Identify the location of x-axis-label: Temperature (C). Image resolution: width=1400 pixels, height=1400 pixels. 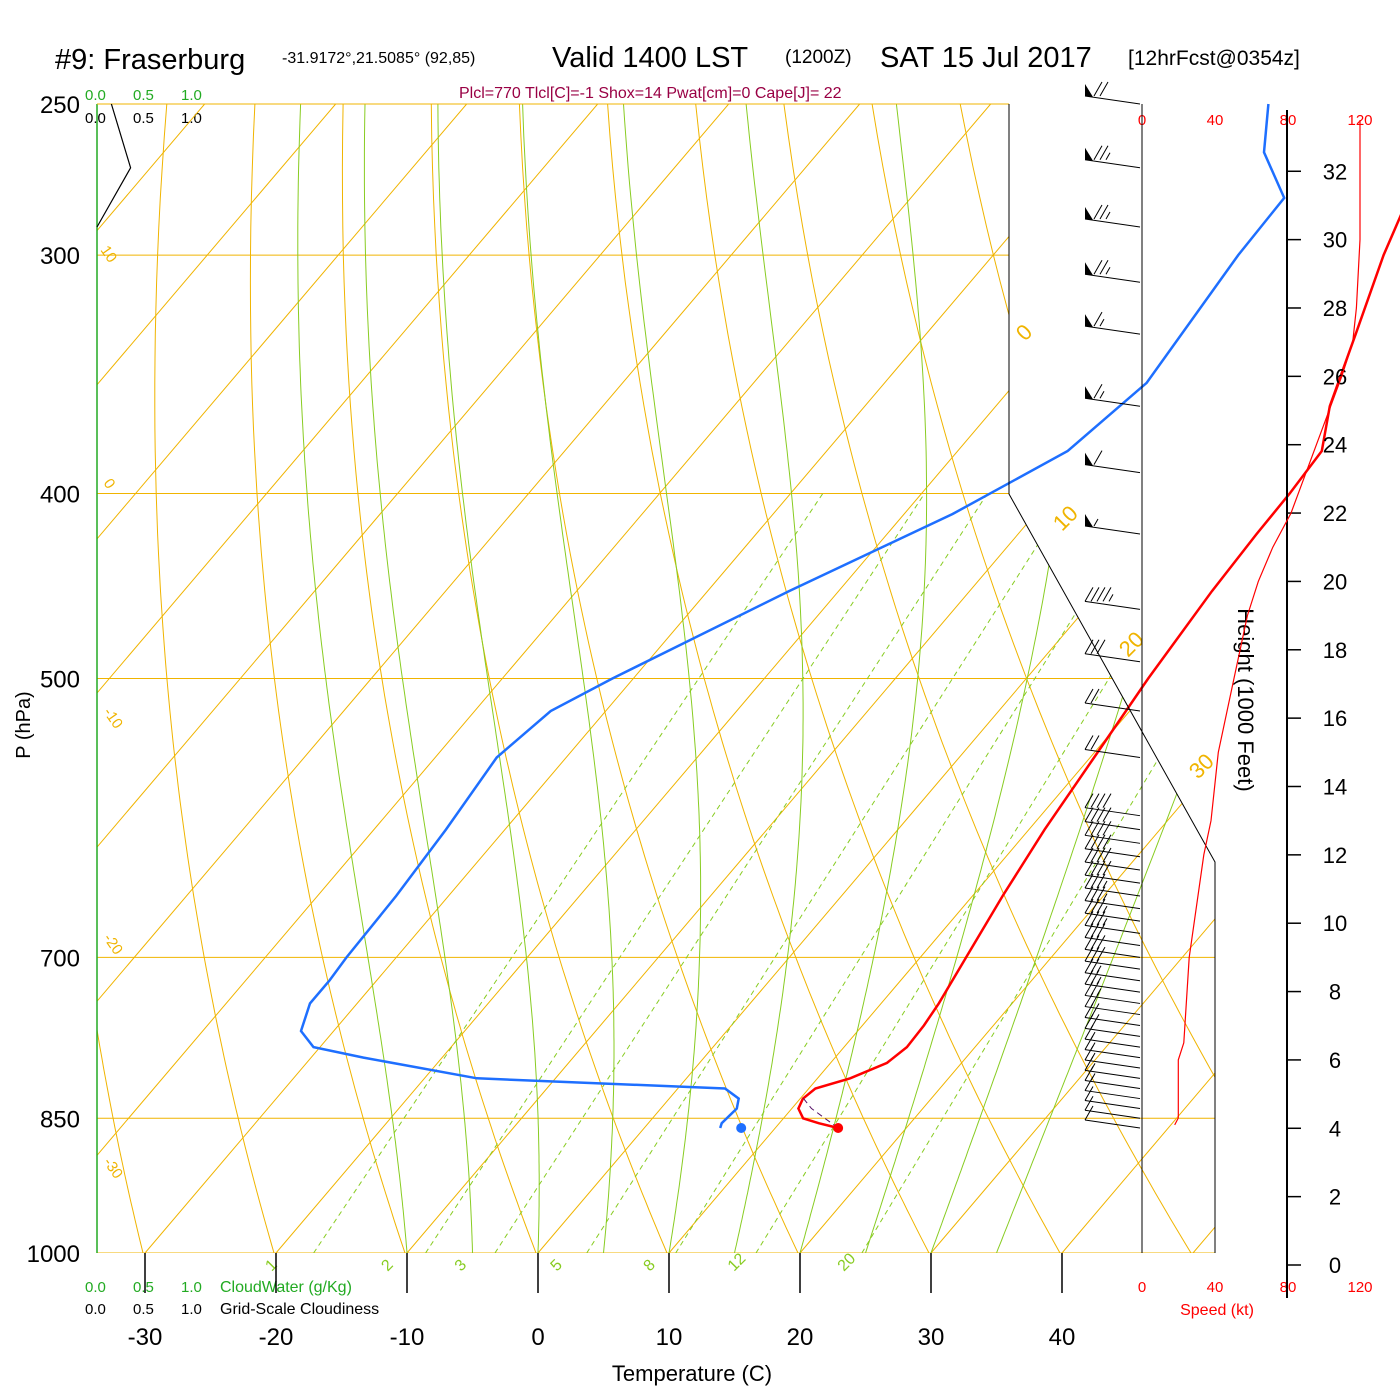
(692, 1373).